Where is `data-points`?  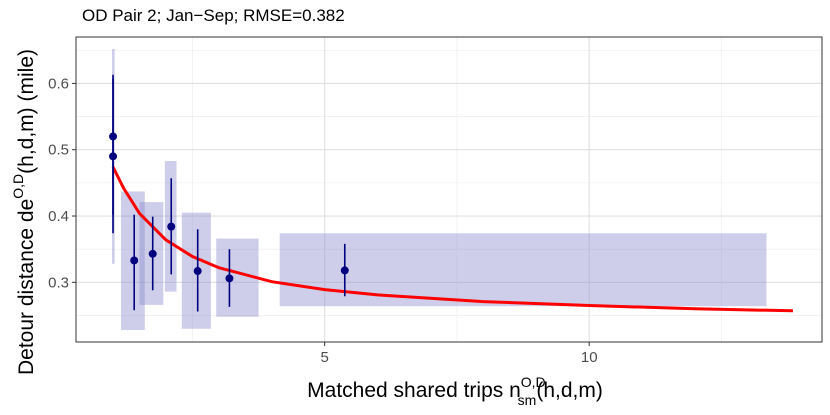
data-points is located at coordinates (229, 207).